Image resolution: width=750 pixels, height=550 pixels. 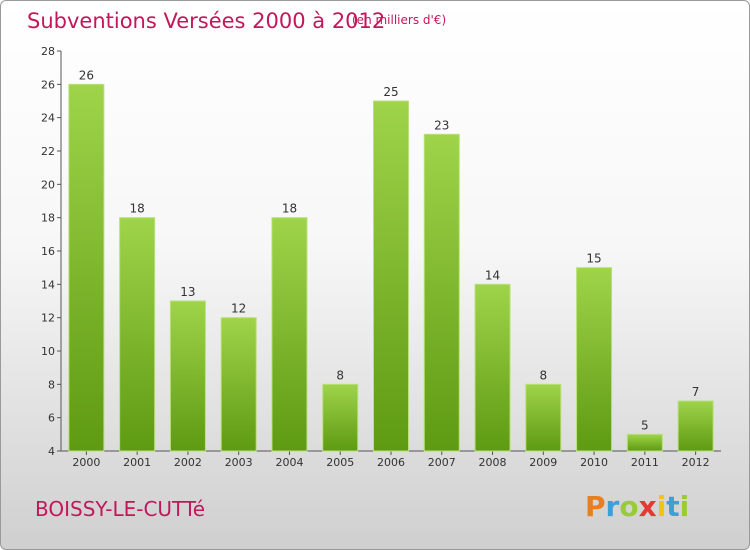 I want to click on bar-2009, so click(x=543, y=417).